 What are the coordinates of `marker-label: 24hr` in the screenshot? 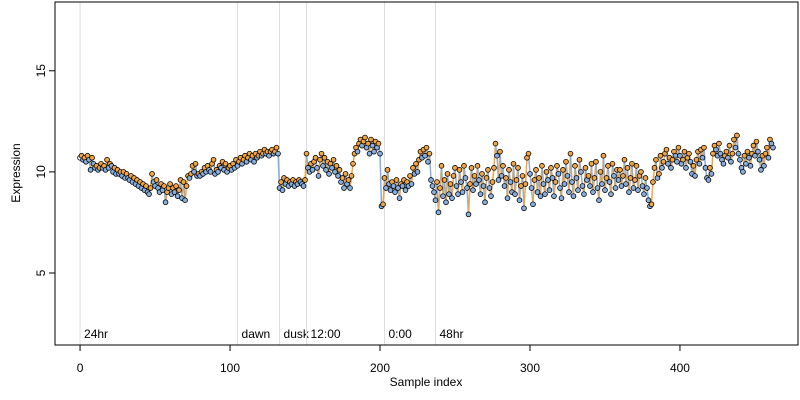 It's located at (96, 334).